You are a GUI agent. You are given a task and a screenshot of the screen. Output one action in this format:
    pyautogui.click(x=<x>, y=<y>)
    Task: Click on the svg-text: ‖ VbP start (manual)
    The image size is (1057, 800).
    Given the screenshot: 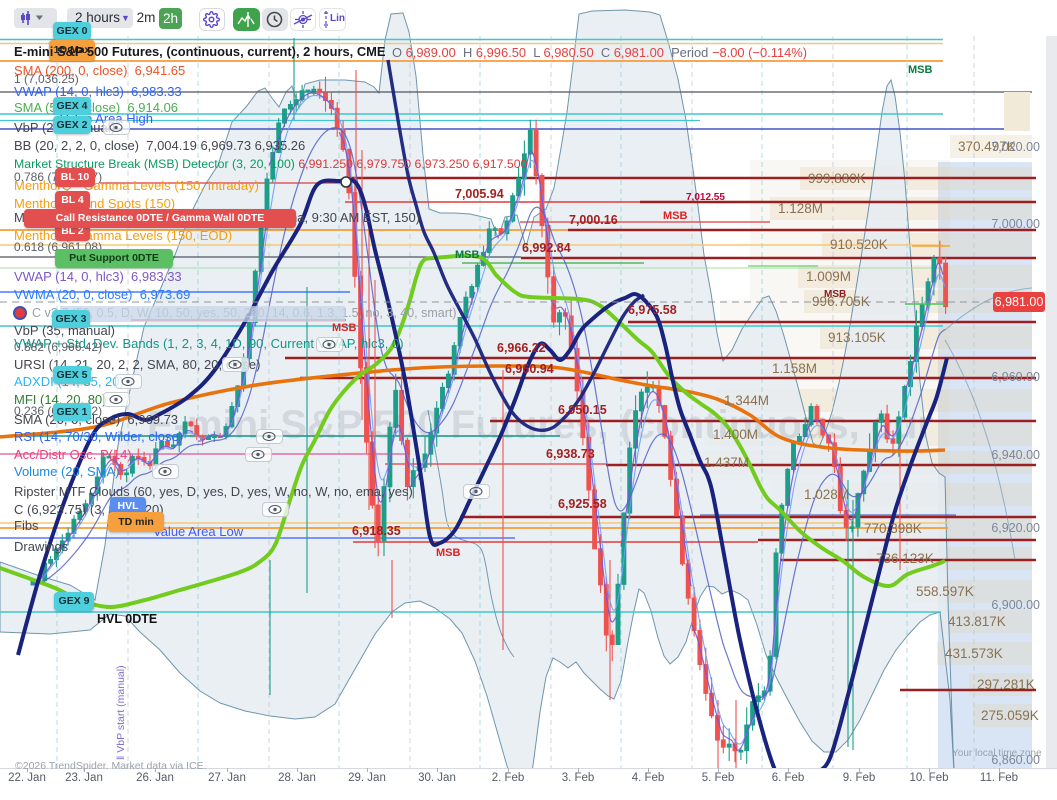 What is the action you would take?
    pyautogui.click(x=121, y=712)
    